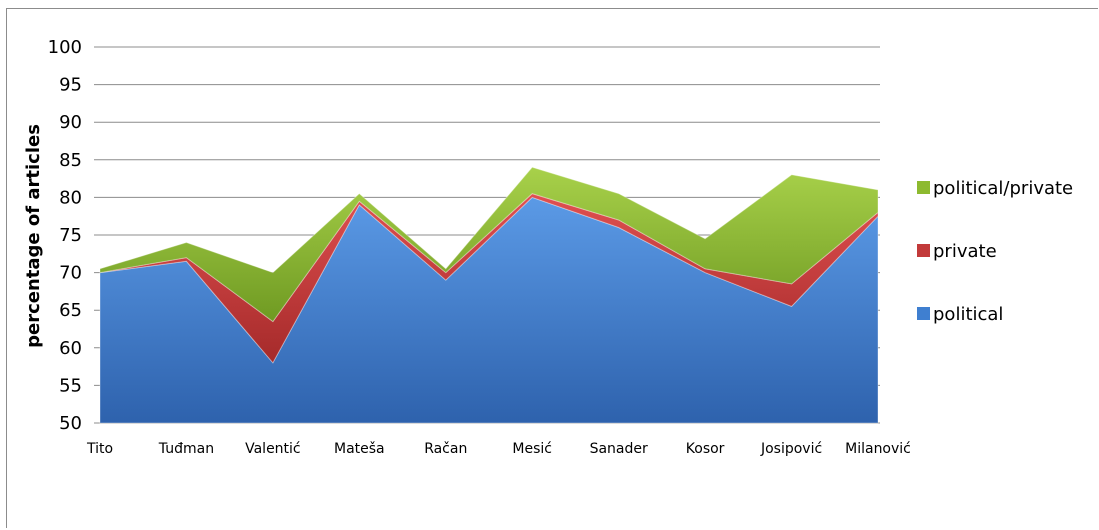  What do you see at coordinates (359, 449) in the screenshot?
I see `x-tick-label: Mateša` at bounding box center [359, 449].